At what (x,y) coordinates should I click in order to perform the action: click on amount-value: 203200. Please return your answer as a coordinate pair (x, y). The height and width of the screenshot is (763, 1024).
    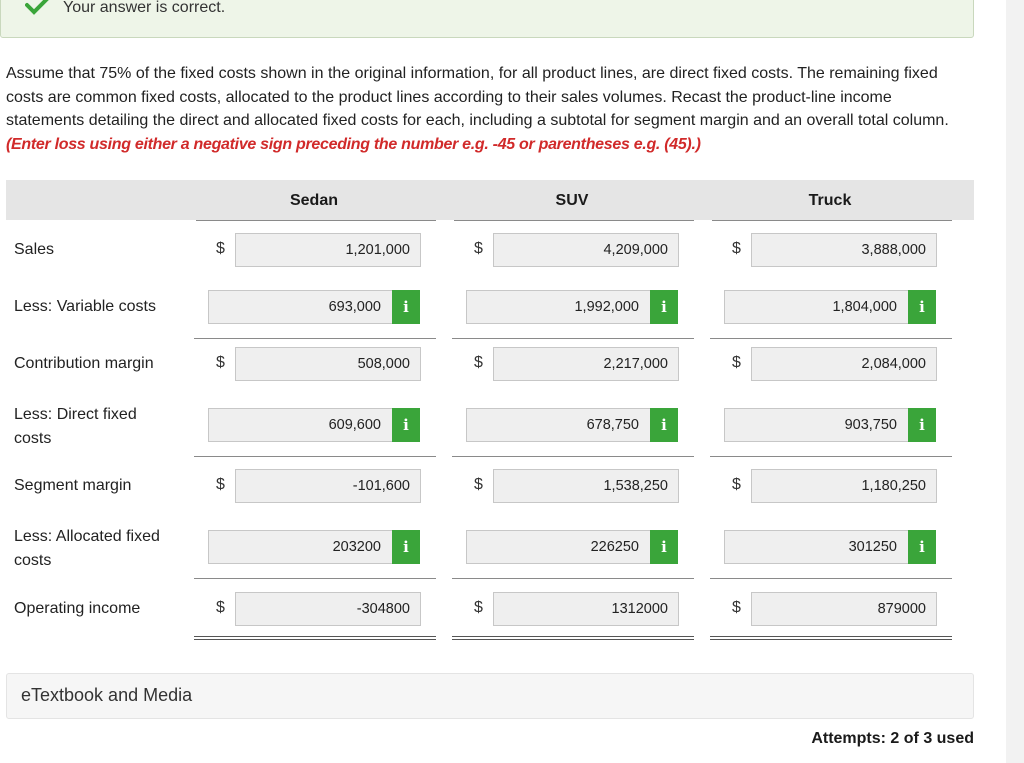
    Looking at the image, I should click on (356, 547).